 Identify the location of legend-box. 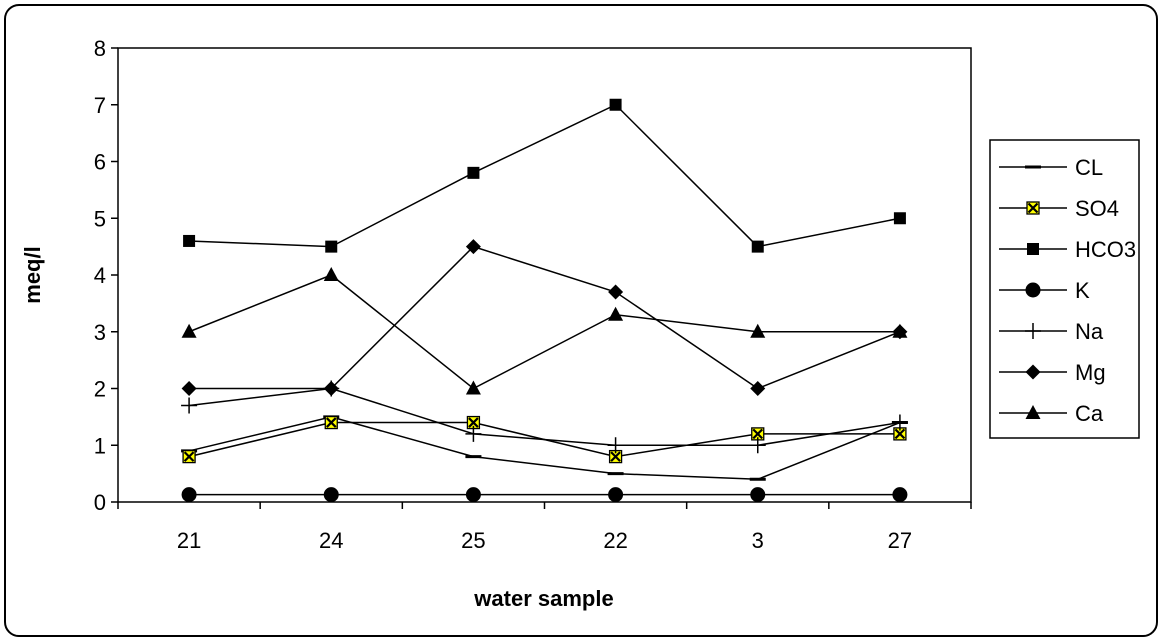
(1064, 289).